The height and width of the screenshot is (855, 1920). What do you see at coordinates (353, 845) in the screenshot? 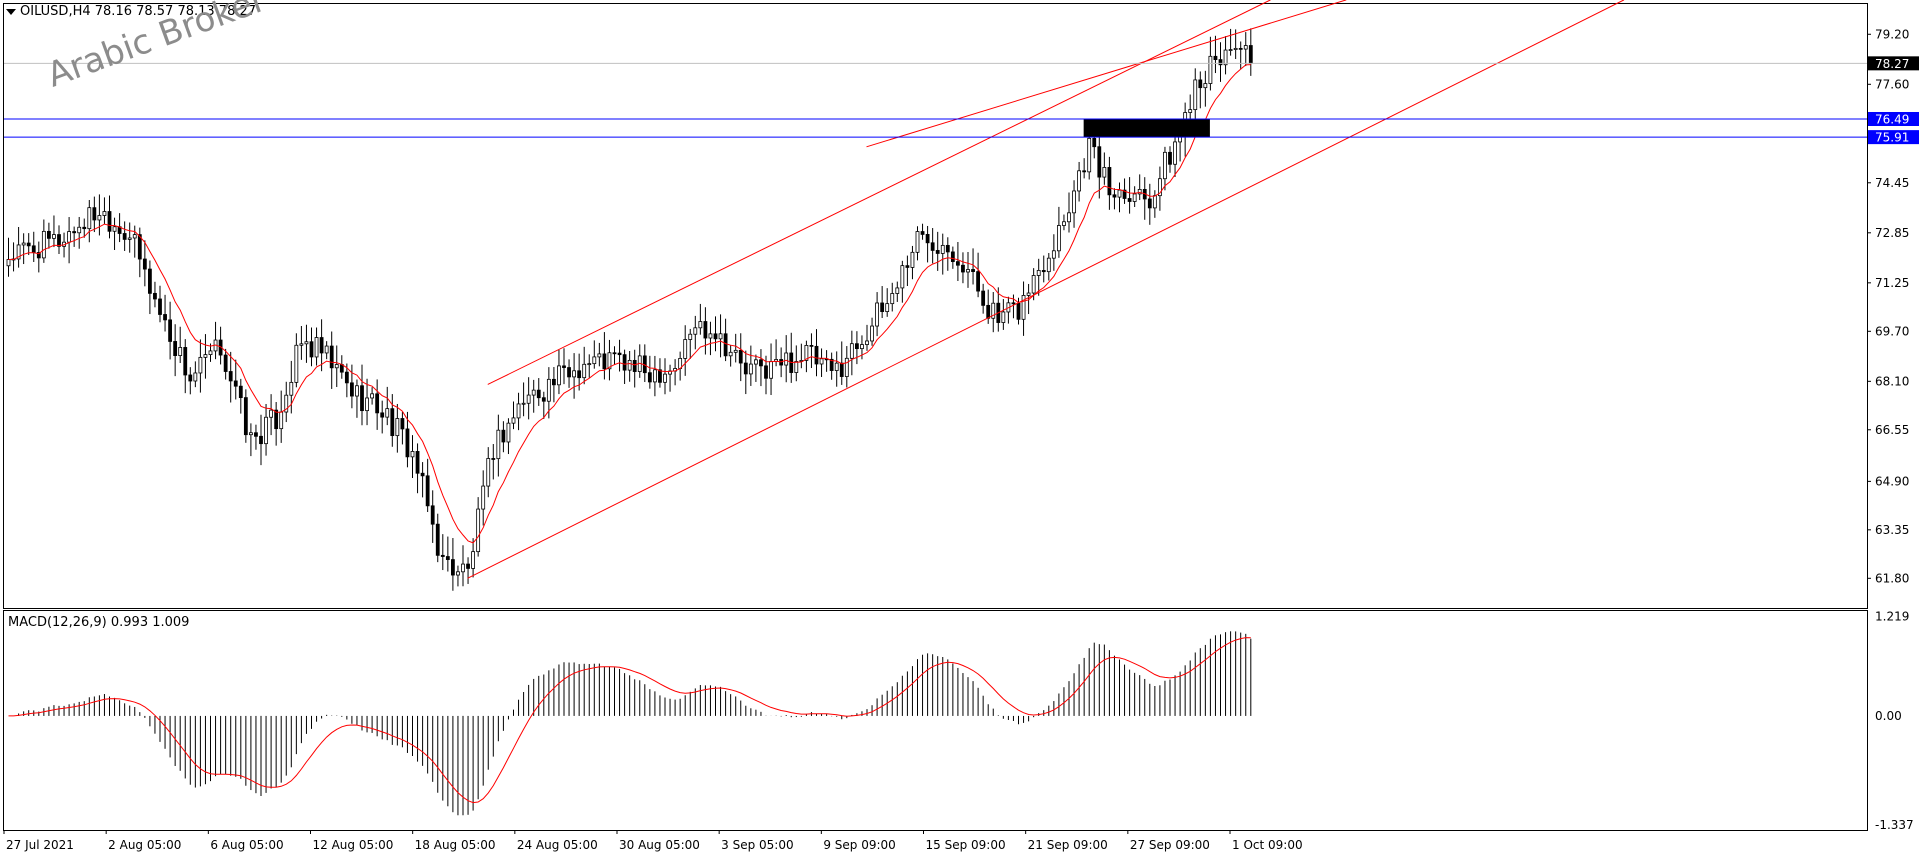
I see `time-tick-label: 12 Aug 05:00` at bounding box center [353, 845].